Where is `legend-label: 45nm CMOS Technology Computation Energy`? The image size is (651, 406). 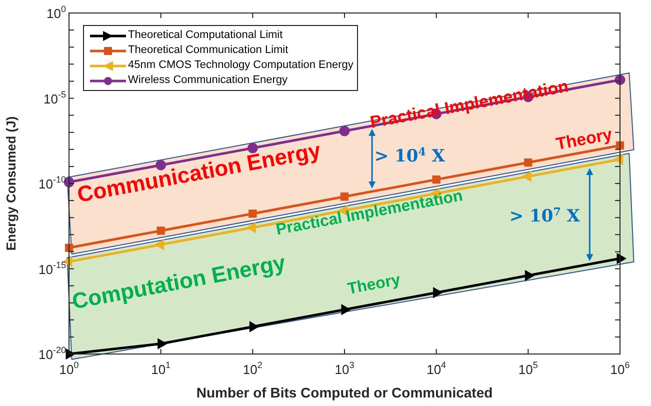
legend-label: 45nm CMOS Technology Computation Energy is located at coordinates (241, 65).